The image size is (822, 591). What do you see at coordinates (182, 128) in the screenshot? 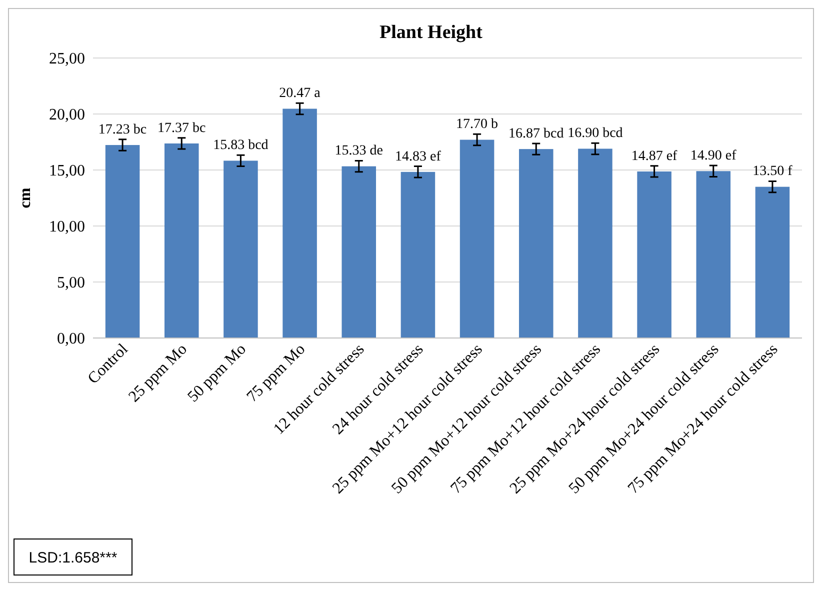
I see `data-label: 17.37 bc` at bounding box center [182, 128].